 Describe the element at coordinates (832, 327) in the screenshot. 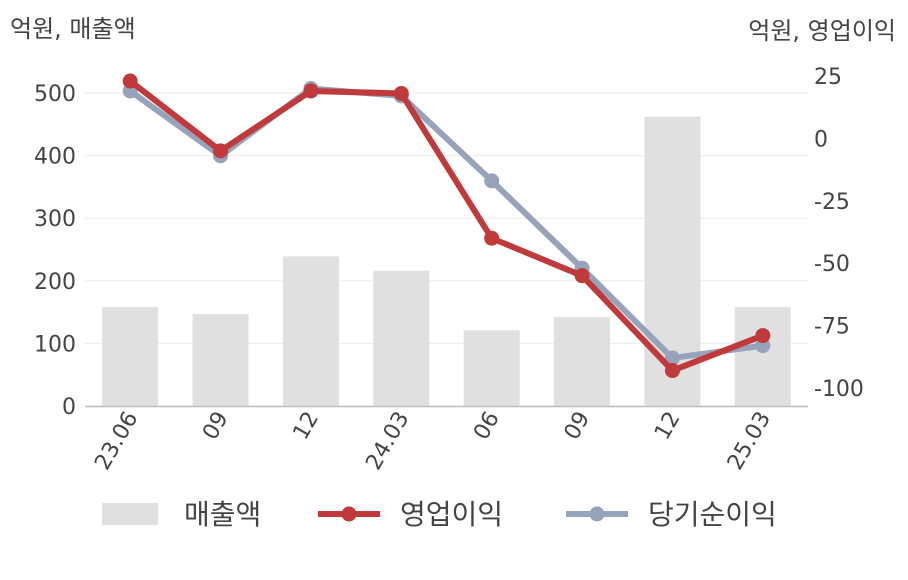

I see `right-tick-label: -75` at that location.